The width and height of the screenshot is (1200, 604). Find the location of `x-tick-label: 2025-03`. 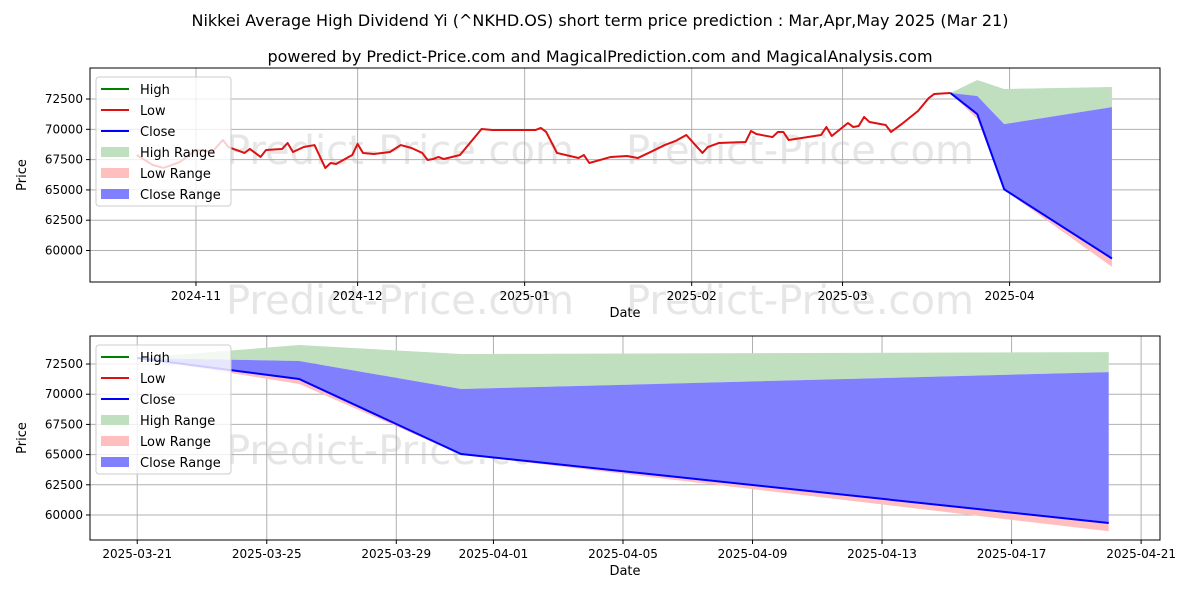

x-tick-label: 2025-03 is located at coordinates (842, 296).